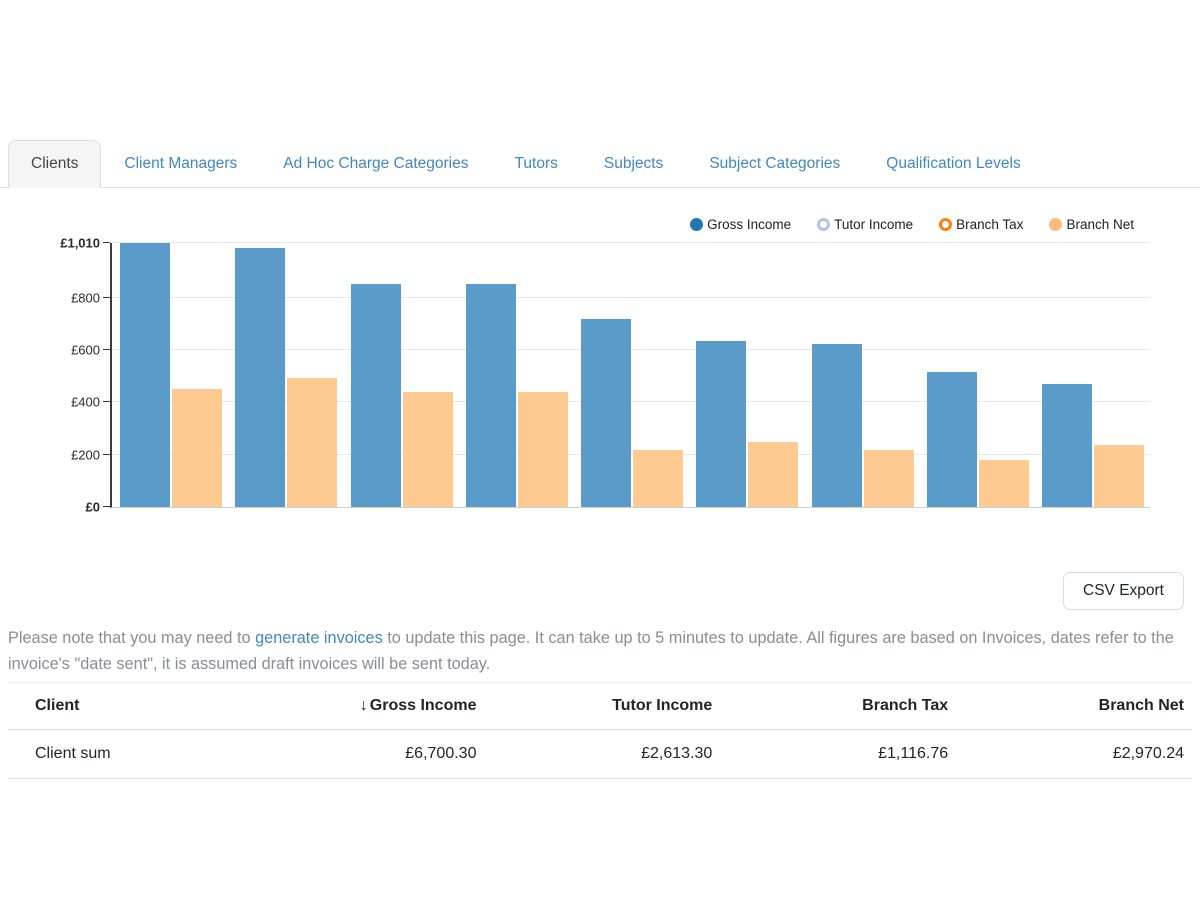  What do you see at coordinates (1123, 591) in the screenshot?
I see `csv-export-button: CSV Export` at bounding box center [1123, 591].